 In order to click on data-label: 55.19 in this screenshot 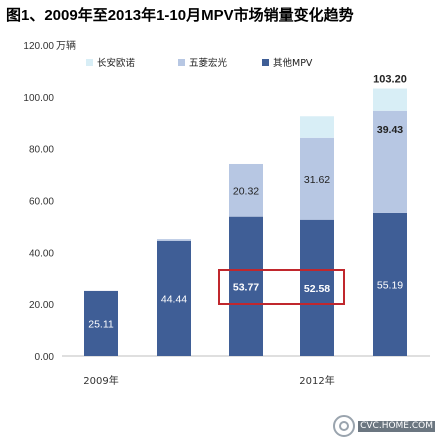, I will do `click(390, 285)`.